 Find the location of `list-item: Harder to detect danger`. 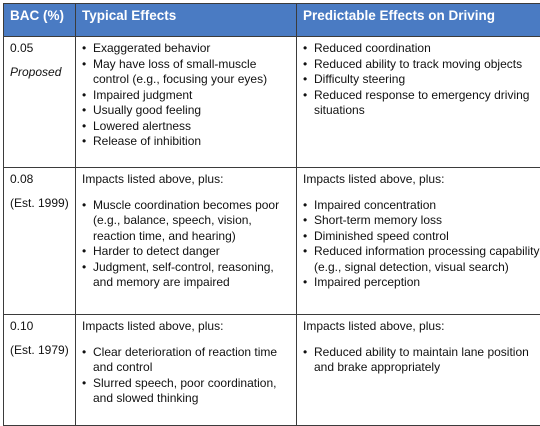

list-item: Harder to detect danger is located at coordinates (186, 252).